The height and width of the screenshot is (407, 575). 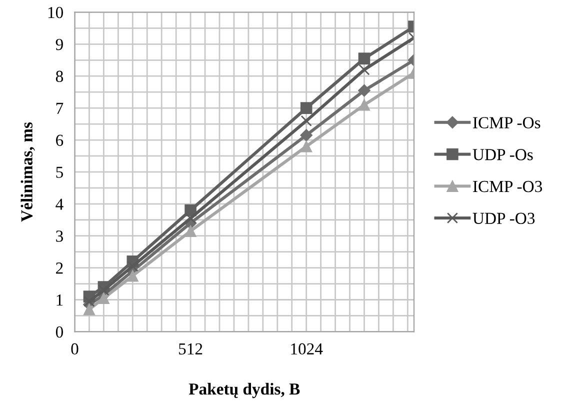 I want to click on legend-label: ICMP -Os, so click(x=506, y=122).